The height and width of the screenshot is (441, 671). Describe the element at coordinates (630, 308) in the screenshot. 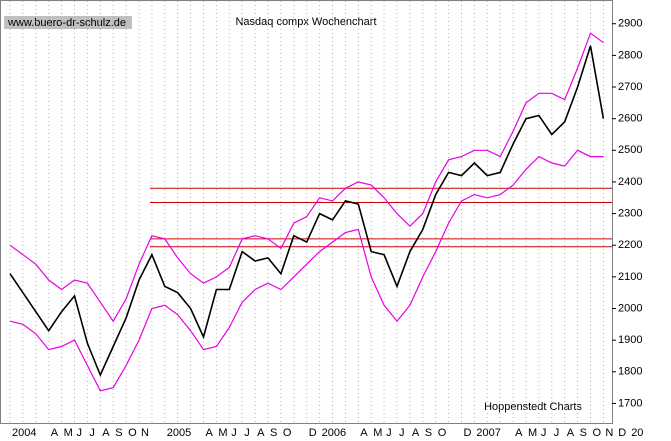

I see `y-tick-label: 2000` at that location.